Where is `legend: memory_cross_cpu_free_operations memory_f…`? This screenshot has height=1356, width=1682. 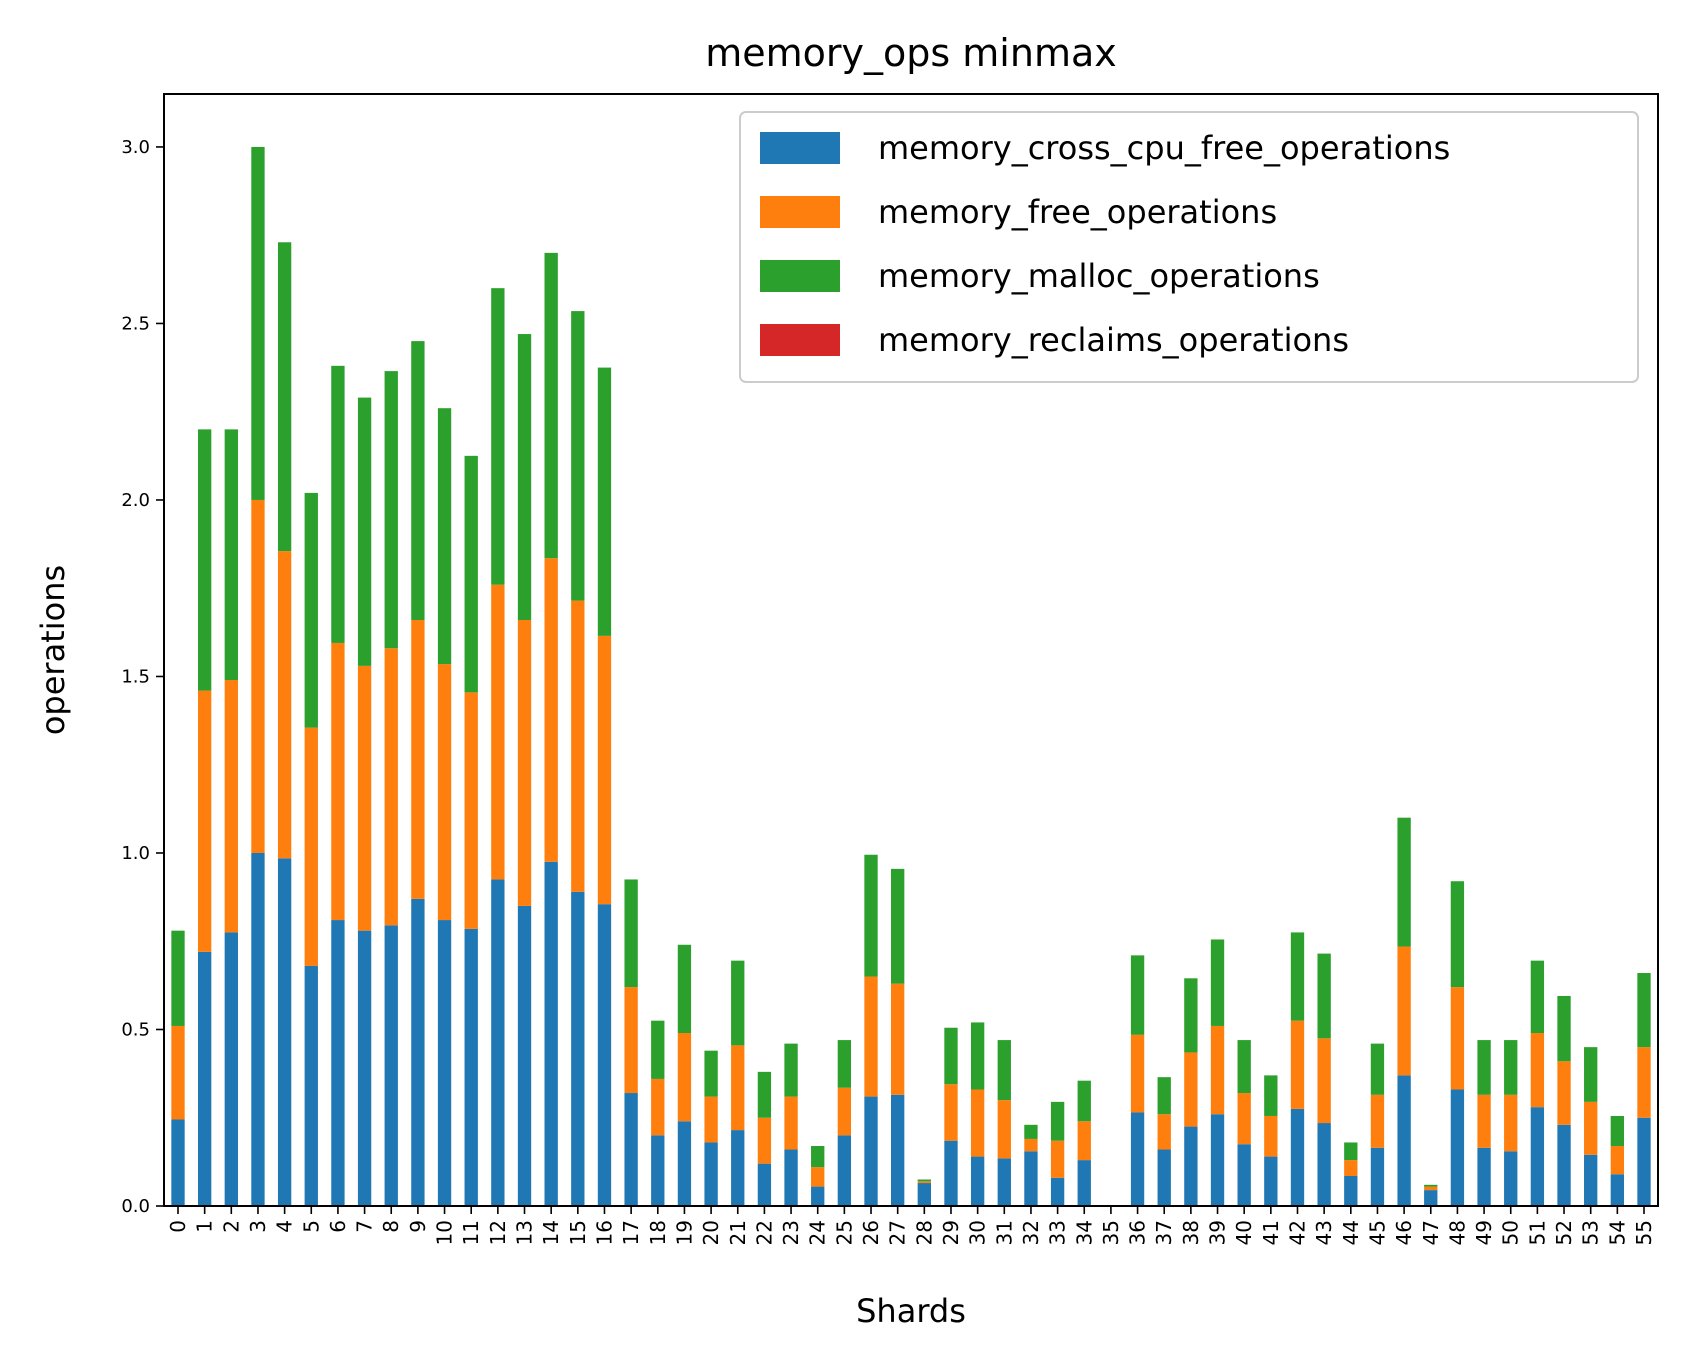 legend: memory_cross_cpu_free_operations memory_f… is located at coordinates (1189, 247).